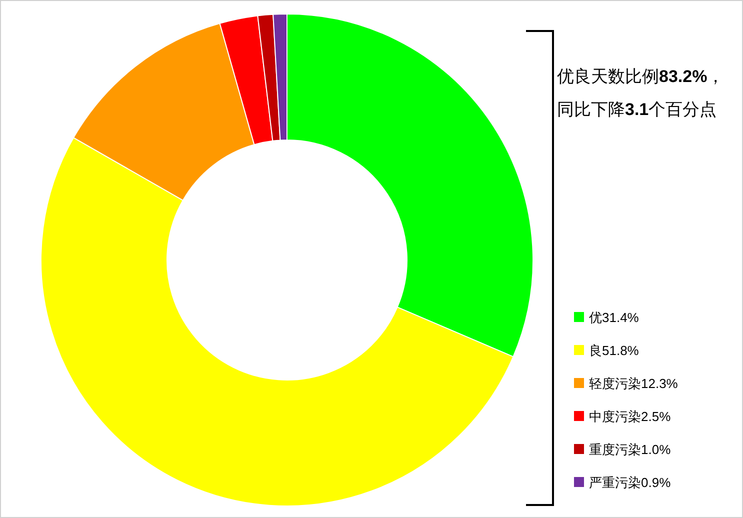 Image resolution: width=743 pixels, height=518 pixels. What do you see at coordinates (637, 109) in the screenshot?
I see `text: 同比下降3.1个百分点` at bounding box center [637, 109].